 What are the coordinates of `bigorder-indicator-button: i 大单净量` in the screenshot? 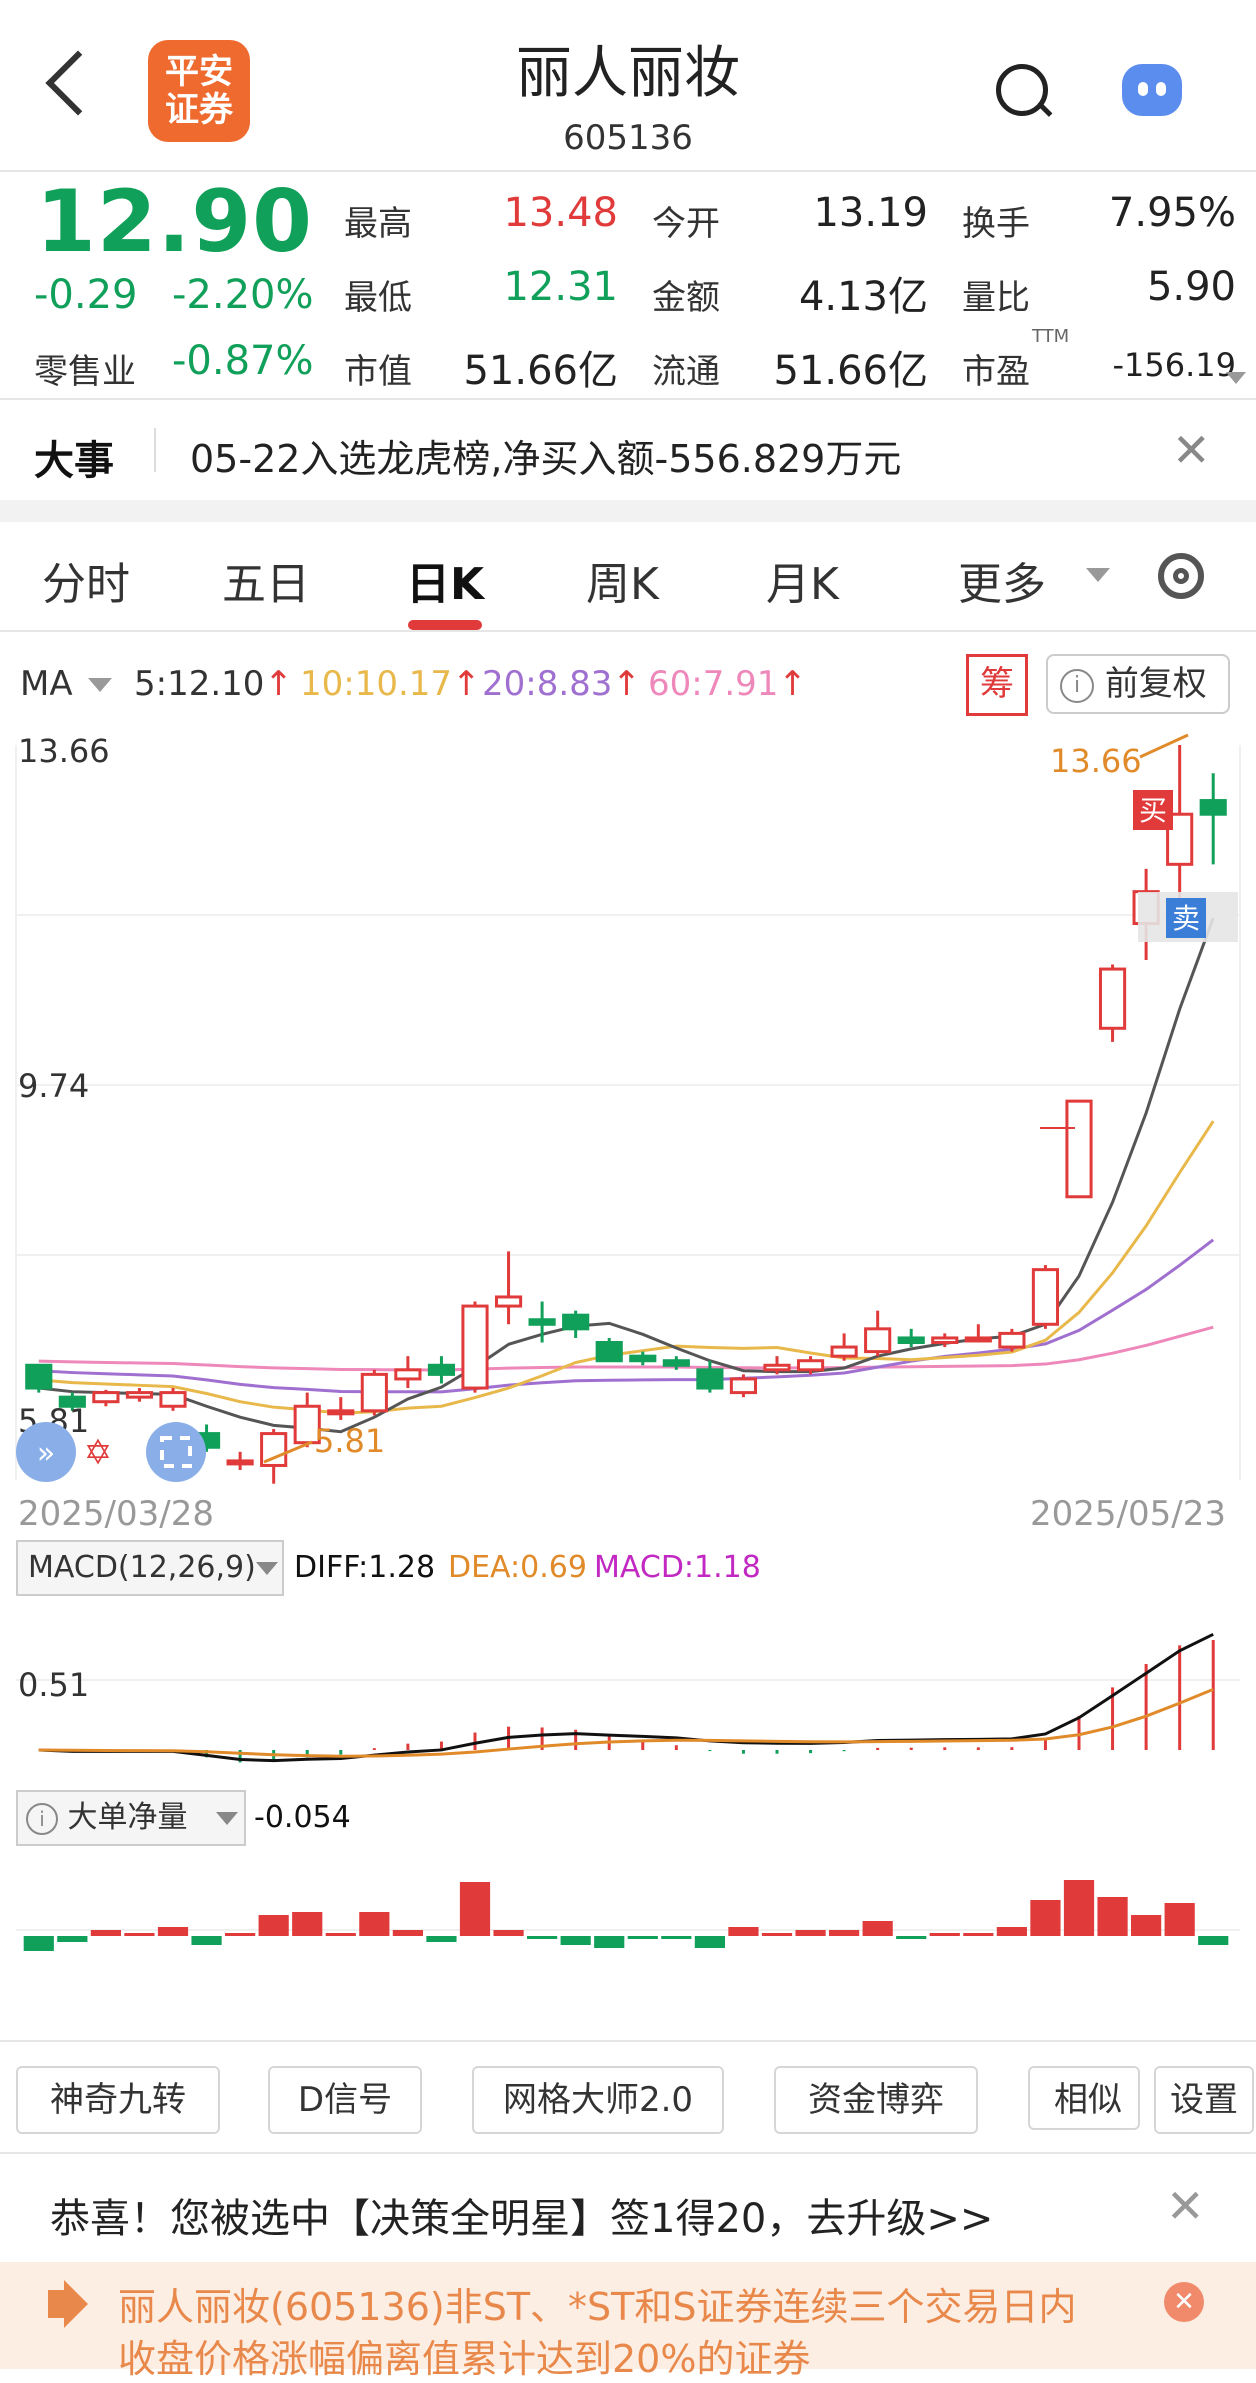 It's located at (131, 1818).